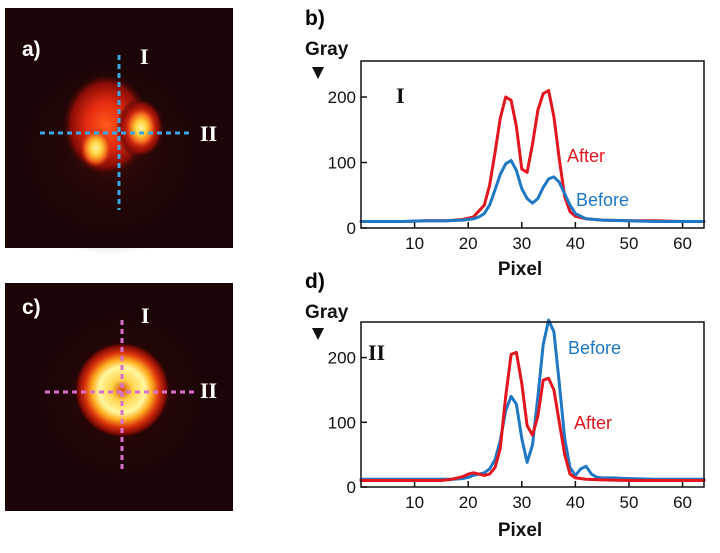 This screenshot has width=720, height=553. What do you see at coordinates (119, 131) in the screenshot?
I see `image-panel-a: a) I II` at bounding box center [119, 131].